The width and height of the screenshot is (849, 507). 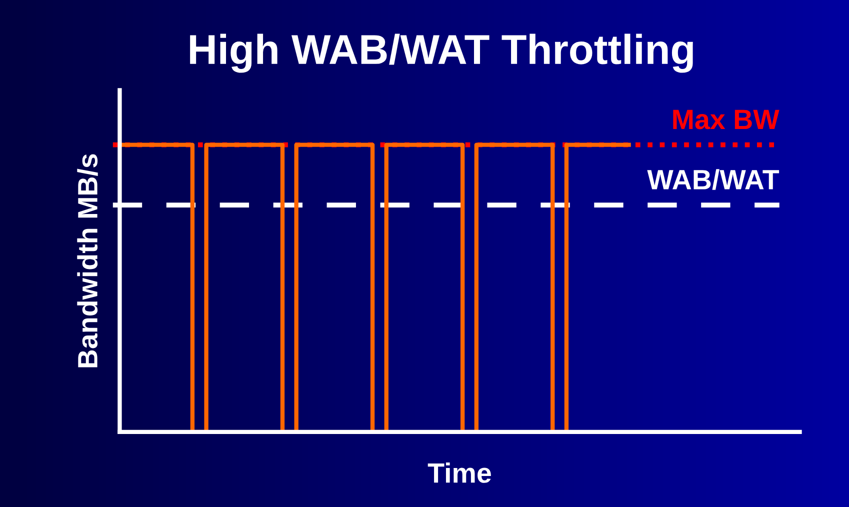 What do you see at coordinates (726, 120) in the screenshot?
I see `ref-line-label: Max BW` at bounding box center [726, 120].